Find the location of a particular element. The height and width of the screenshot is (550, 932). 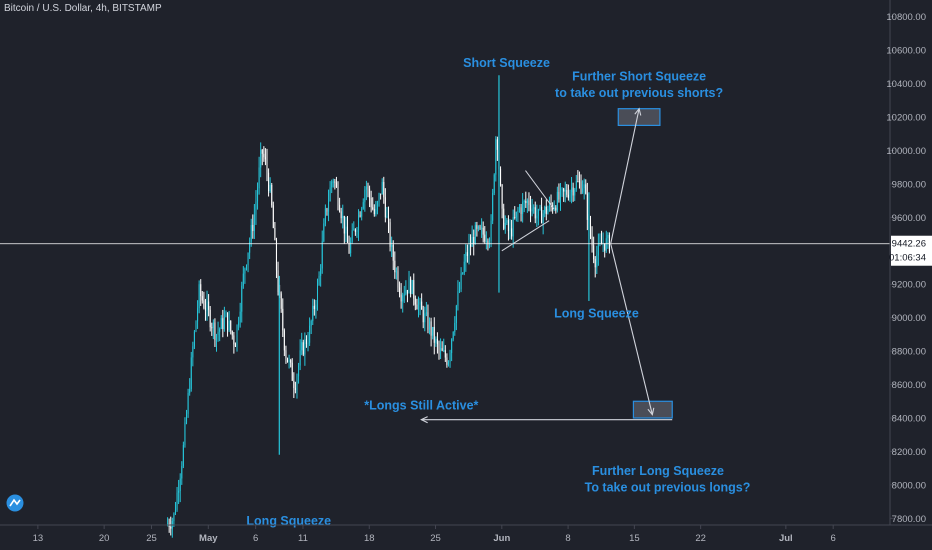

price-tick-label: 10000.00 is located at coordinates (906, 151).